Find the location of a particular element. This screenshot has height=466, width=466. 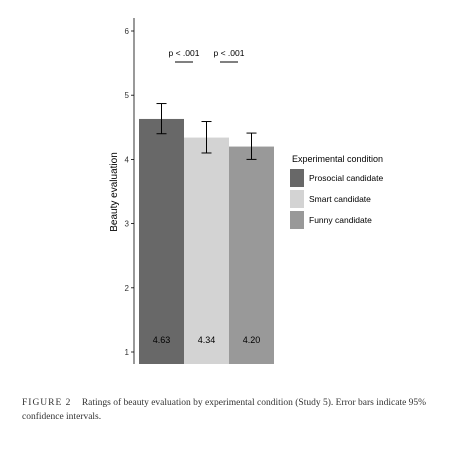

y-tick-label: 4 is located at coordinates (127, 159).